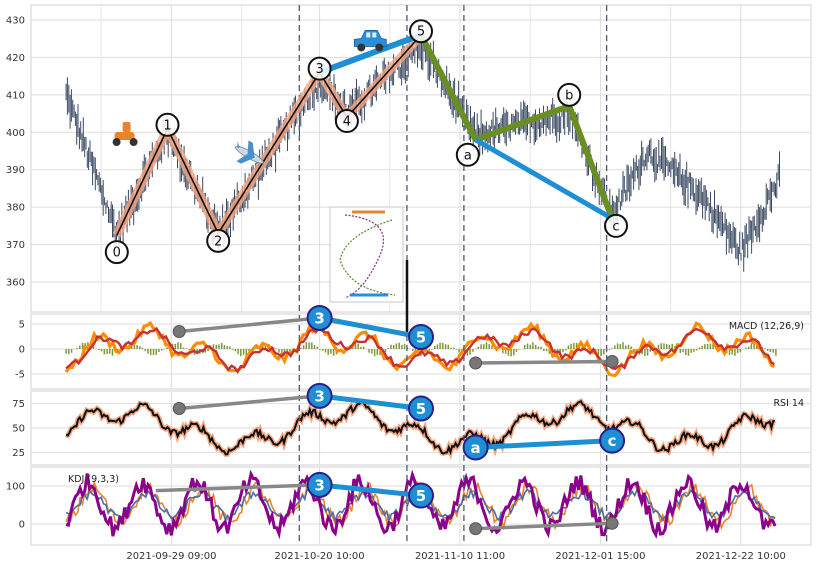  I want to click on y-tick-label: 400, so click(15, 133).